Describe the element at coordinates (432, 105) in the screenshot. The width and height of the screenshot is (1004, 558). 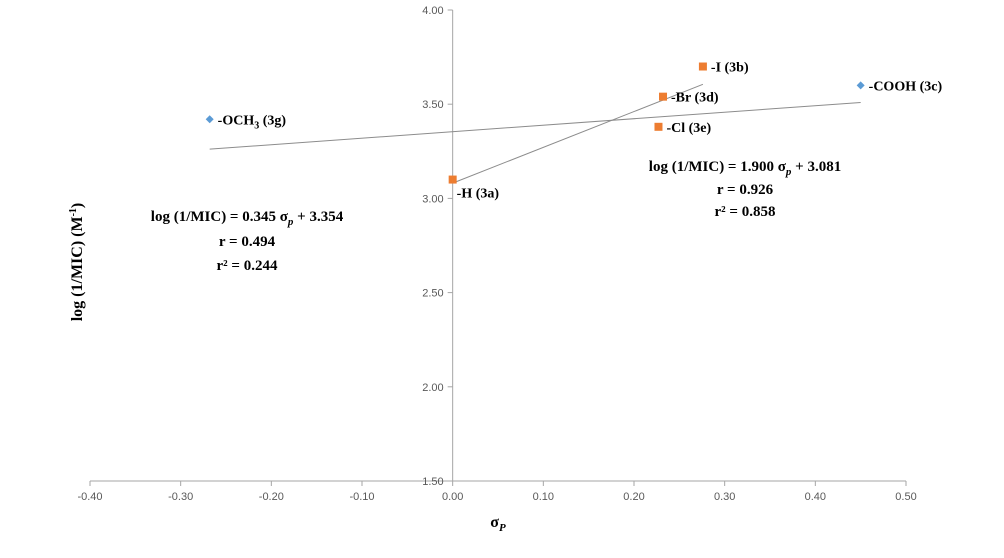
I see `y-tick-label: 3.50` at that location.